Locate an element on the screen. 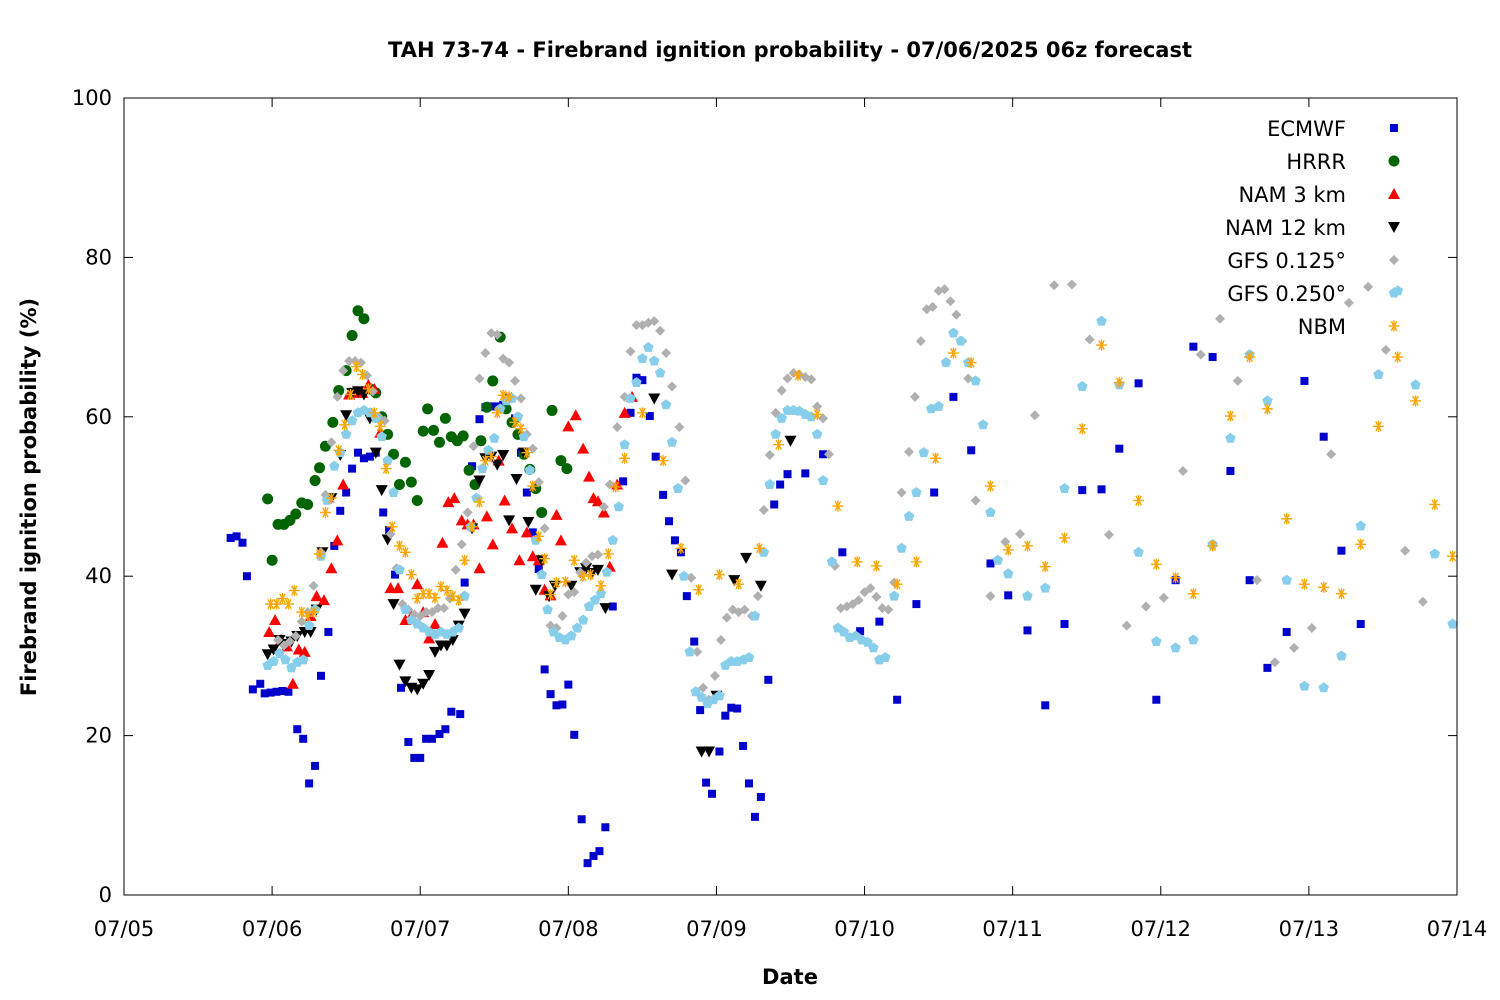 The width and height of the screenshot is (1500, 1000). x-tick-label: 07/05 is located at coordinates (124, 929).